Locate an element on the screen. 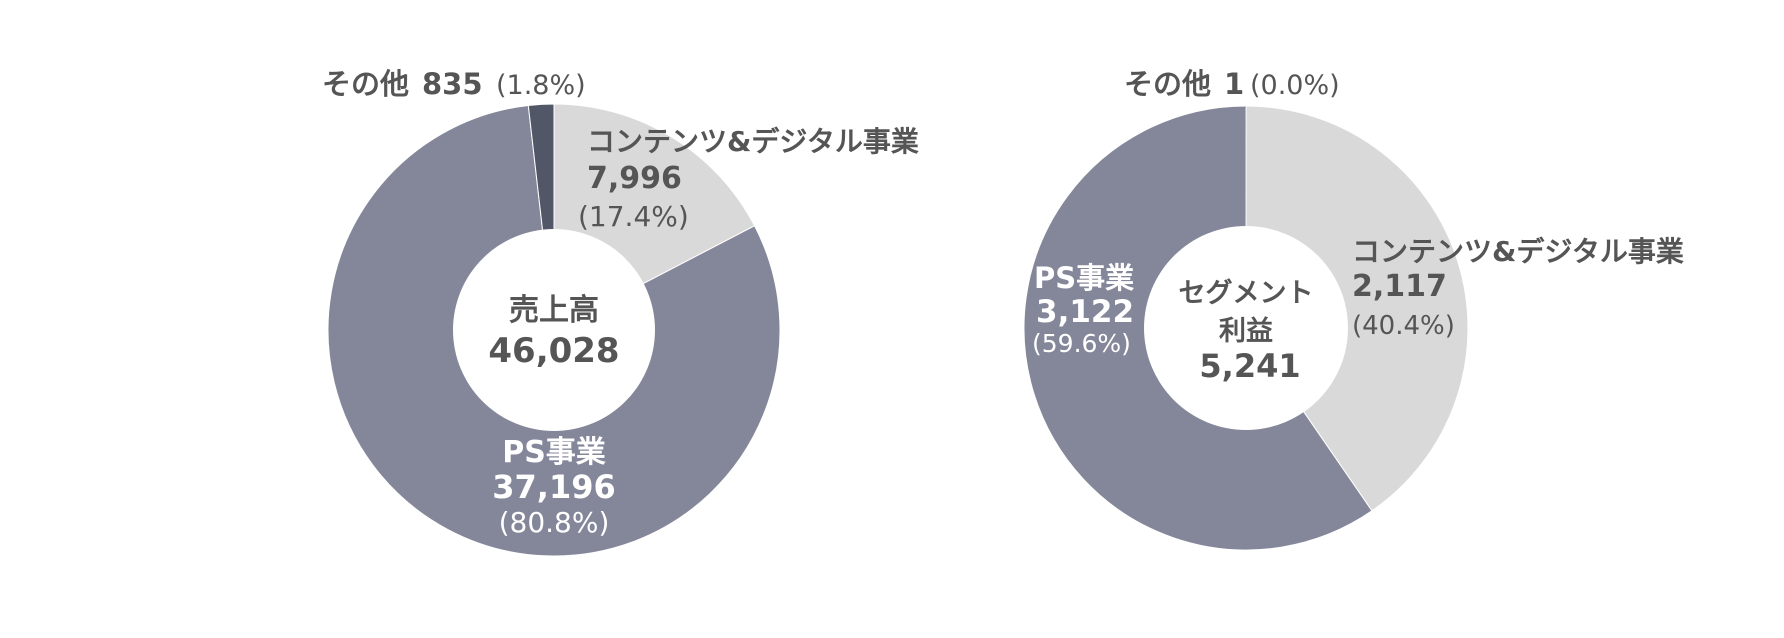 The height and width of the screenshot is (638, 1784). profit-other-name: その他 is located at coordinates (1167, 84).